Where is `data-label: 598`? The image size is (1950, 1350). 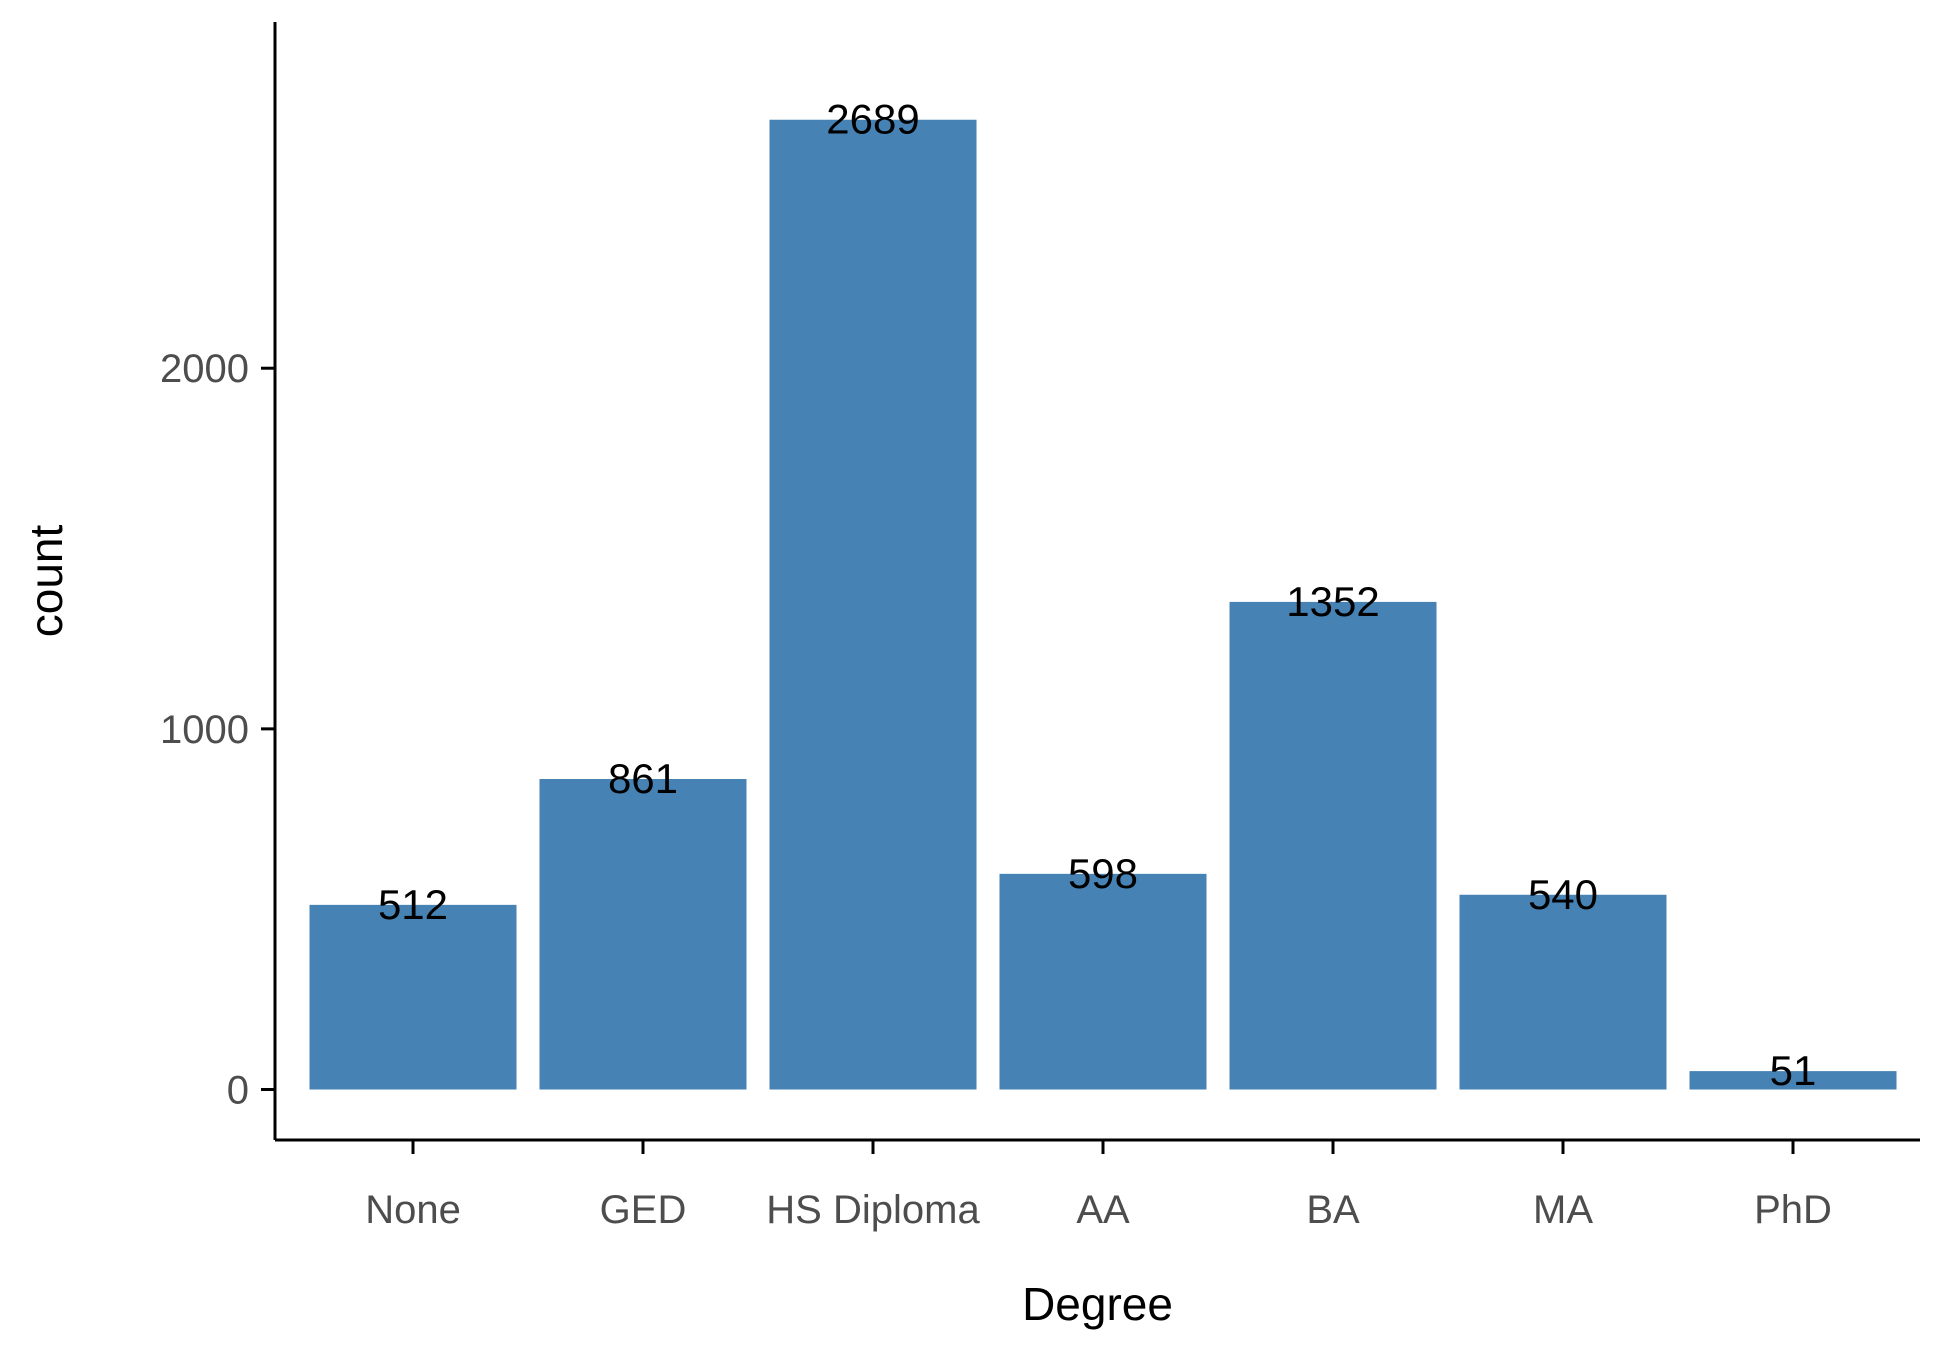
data-label: 598 is located at coordinates (1103, 873).